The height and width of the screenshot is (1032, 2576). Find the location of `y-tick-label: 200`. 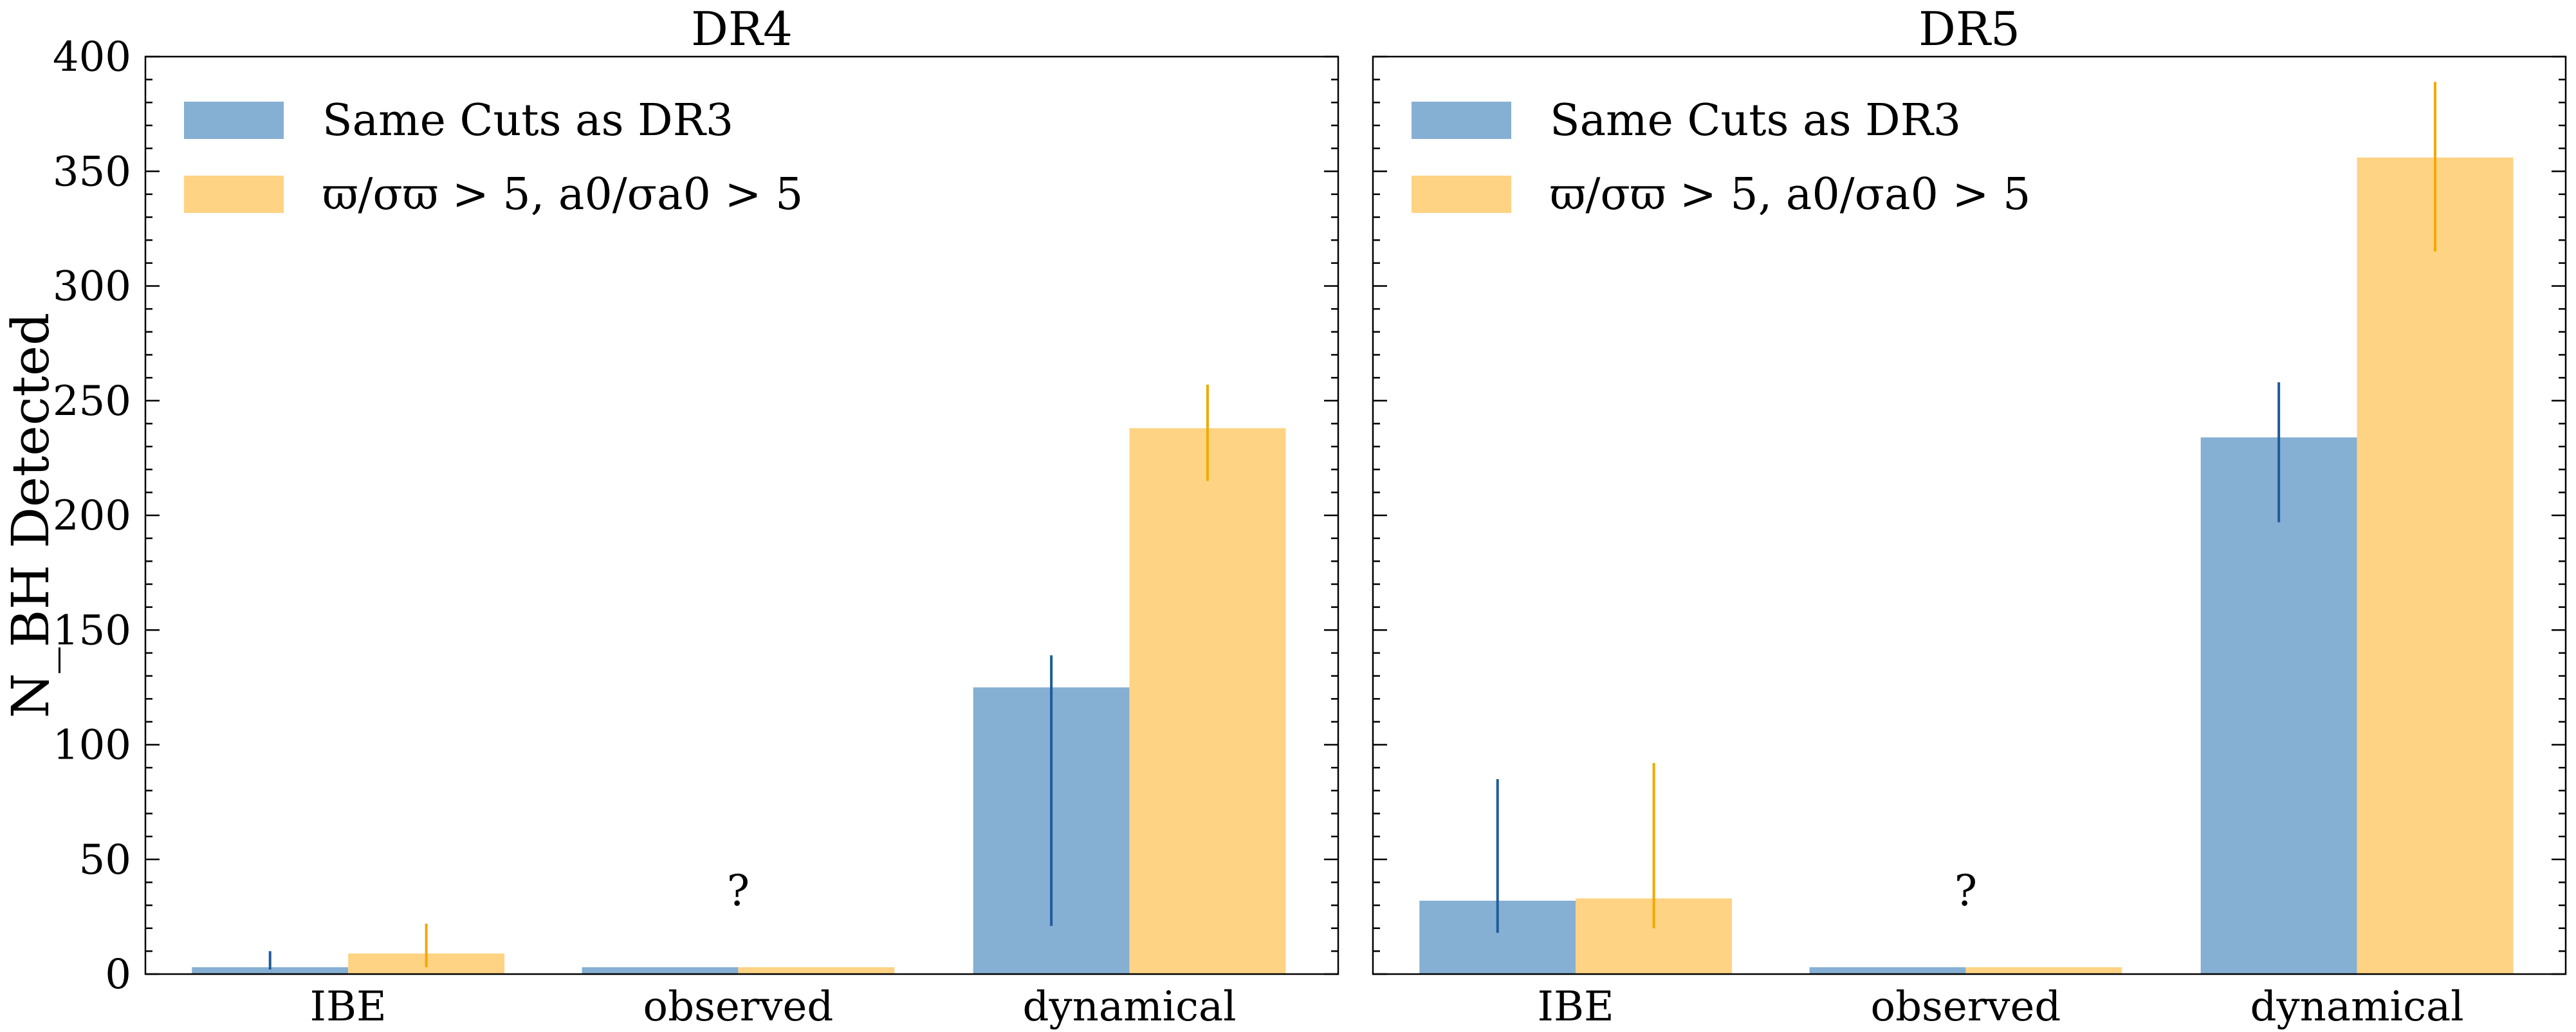

y-tick-label: 200 is located at coordinates (92, 516).